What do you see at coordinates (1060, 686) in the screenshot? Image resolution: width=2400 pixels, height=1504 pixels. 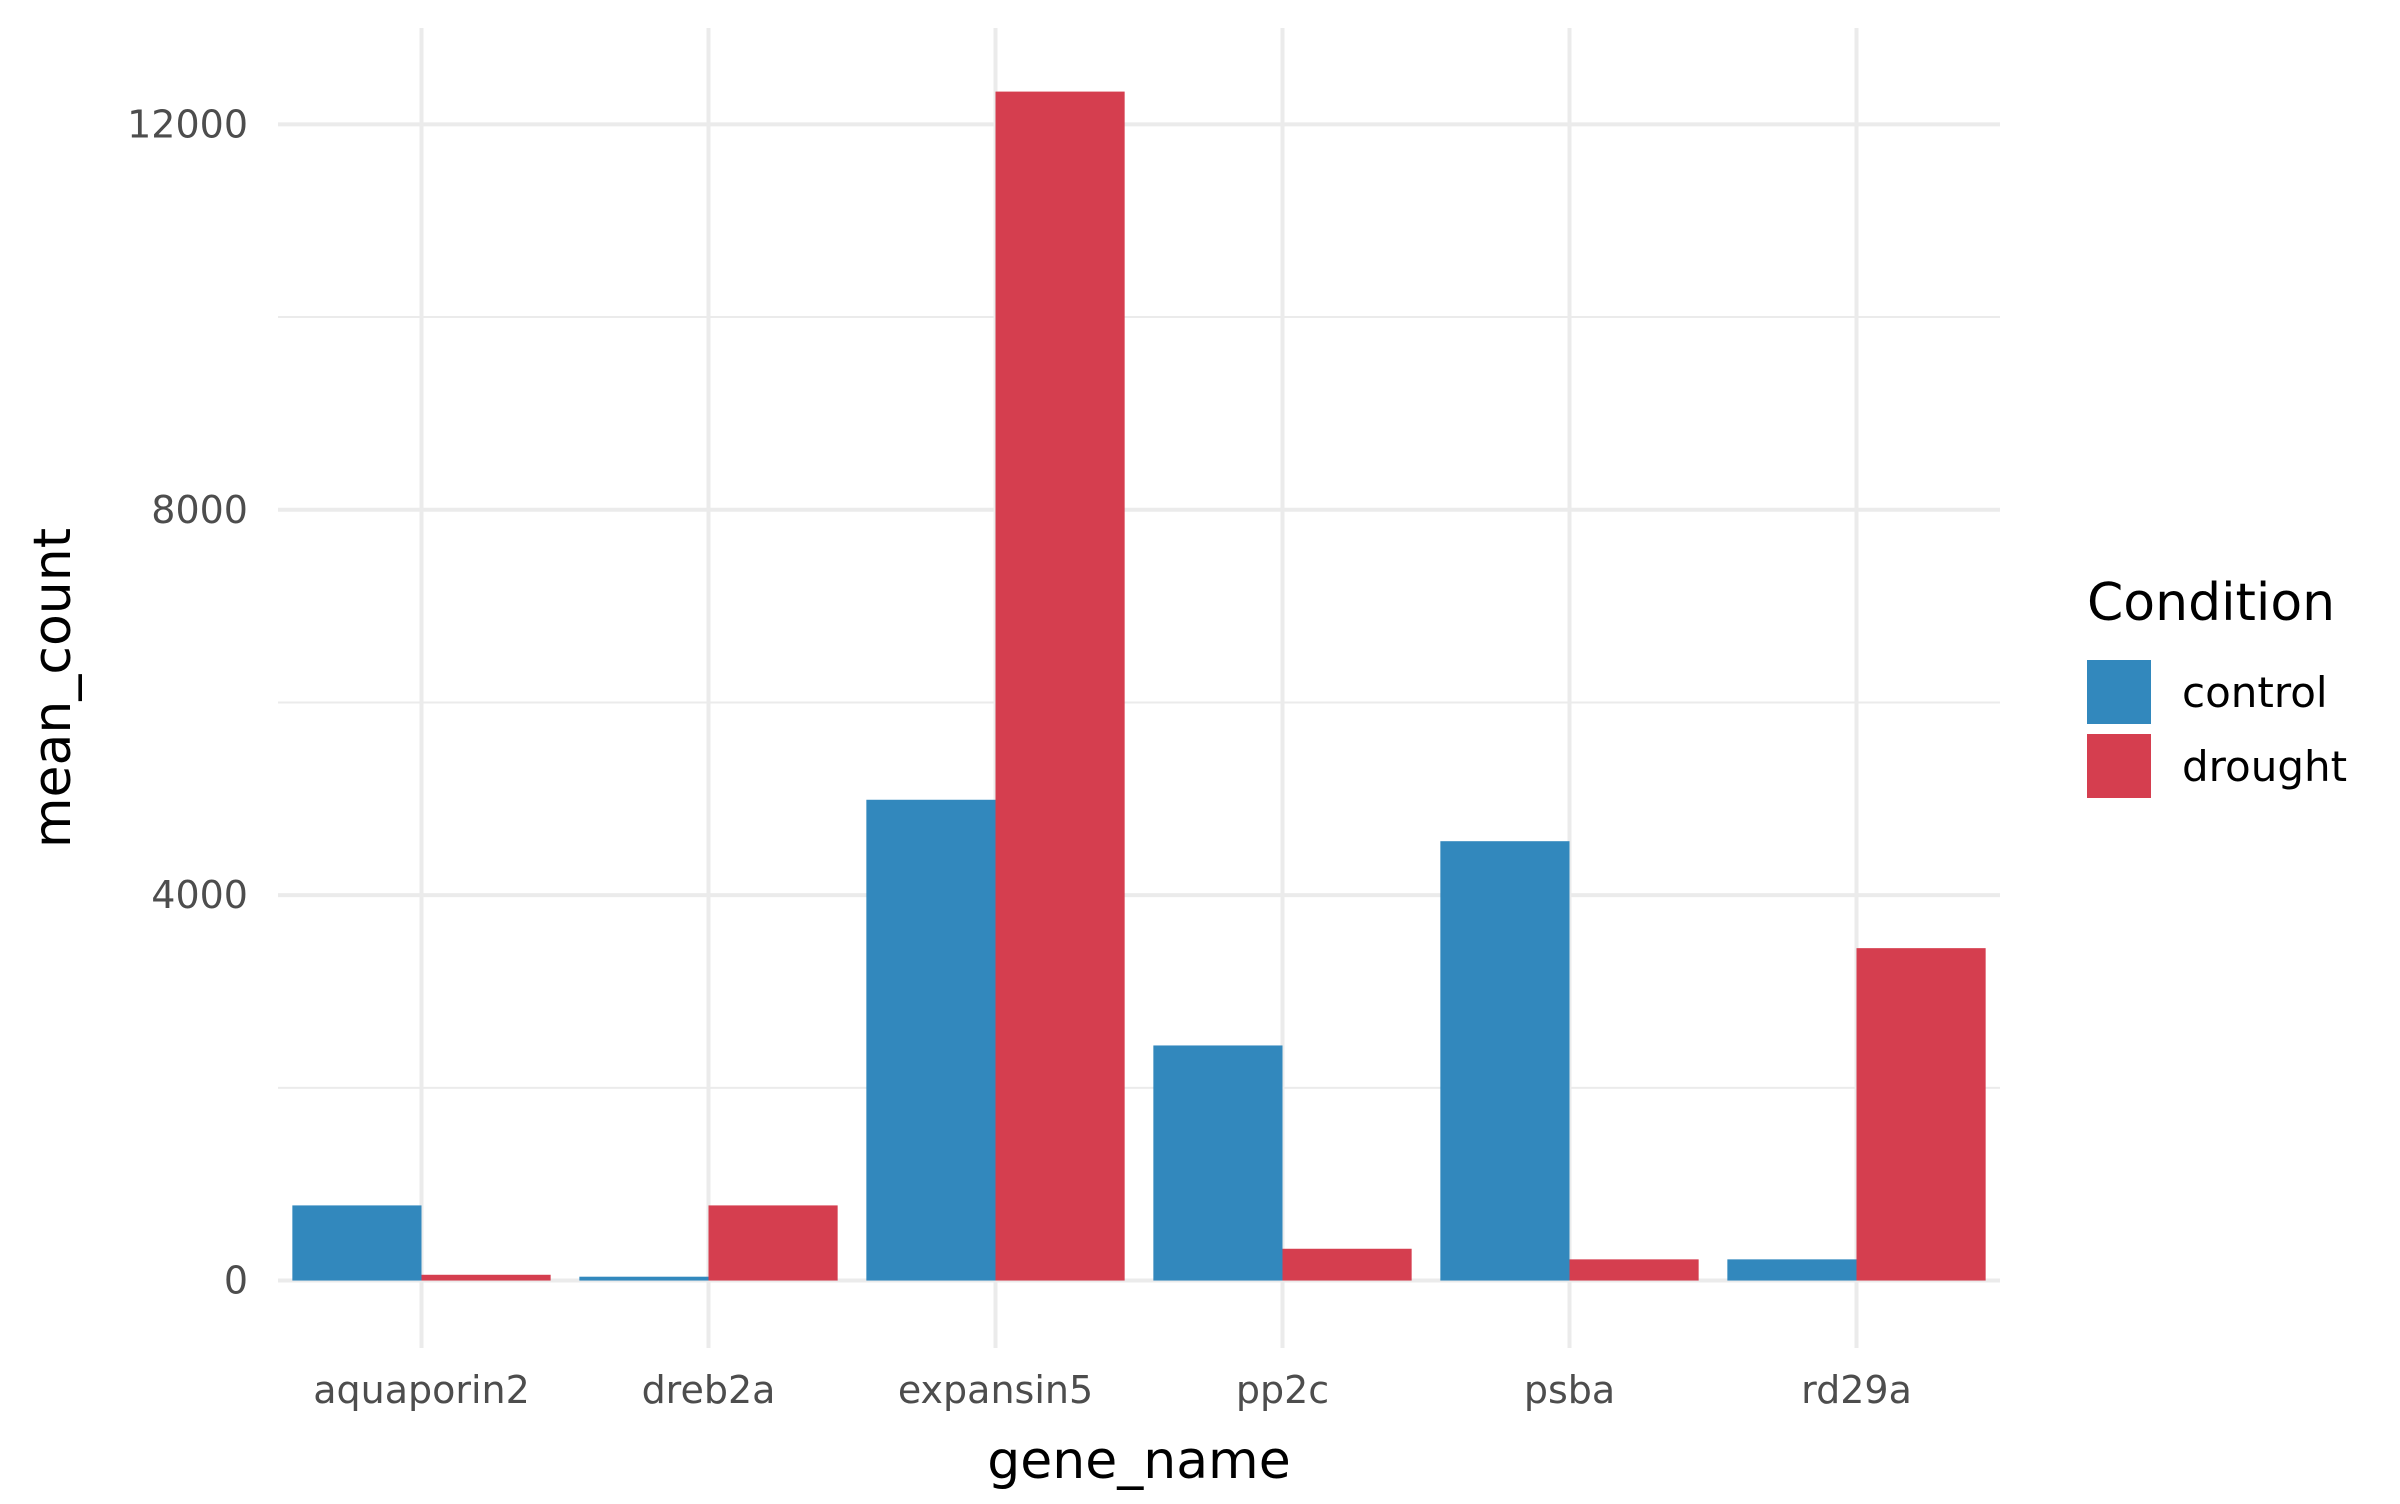 I see `bar-drought-expansin5` at bounding box center [1060, 686].